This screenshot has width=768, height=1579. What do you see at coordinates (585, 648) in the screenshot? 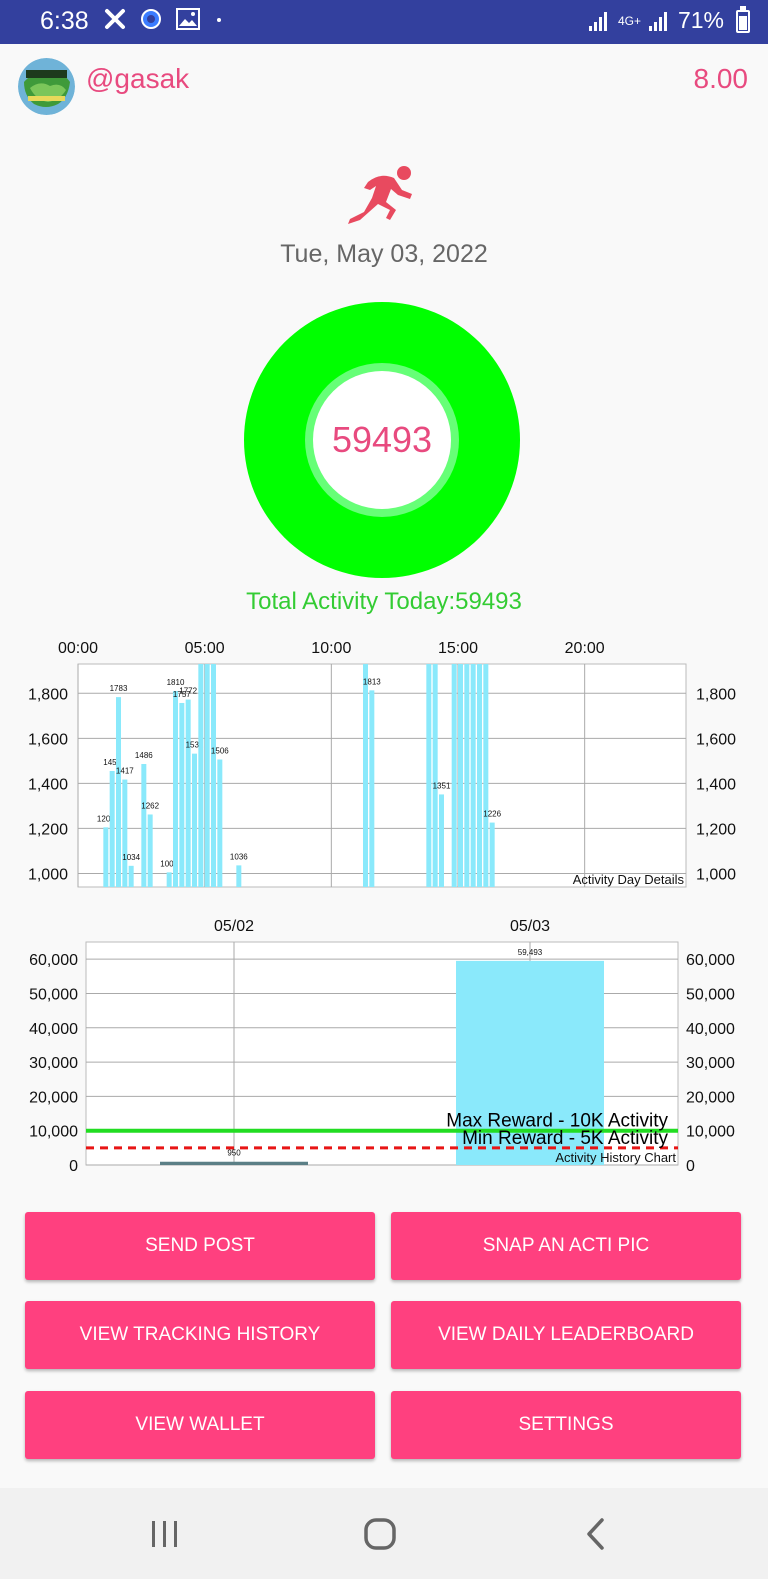
I see `x-tick-label: 20:00` at bounding box center [585, 648].